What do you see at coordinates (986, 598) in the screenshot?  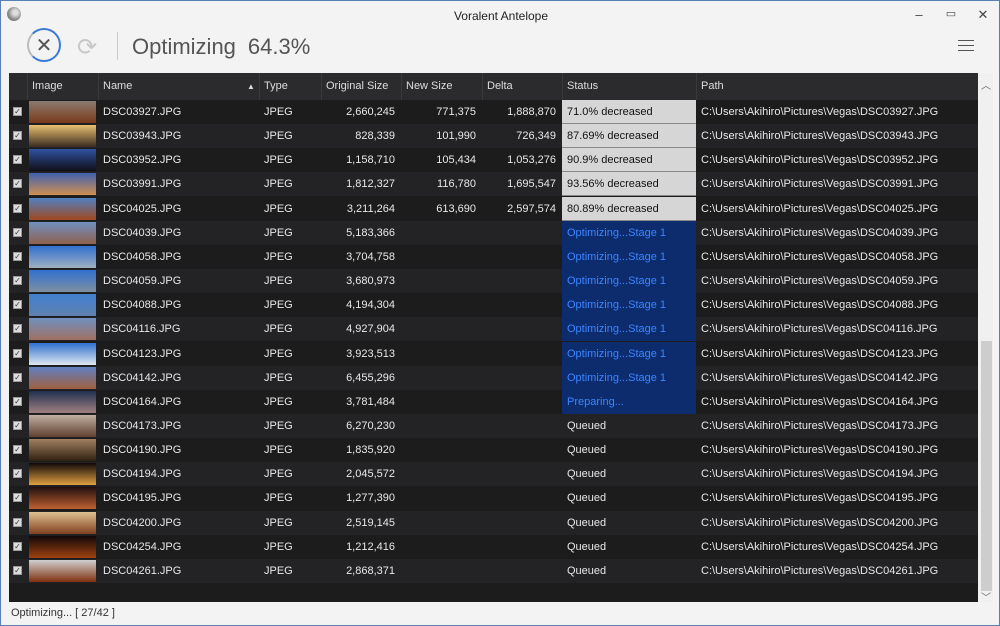 I see `scroll-down-icon: ﹀` at bounding box center [986, 598].